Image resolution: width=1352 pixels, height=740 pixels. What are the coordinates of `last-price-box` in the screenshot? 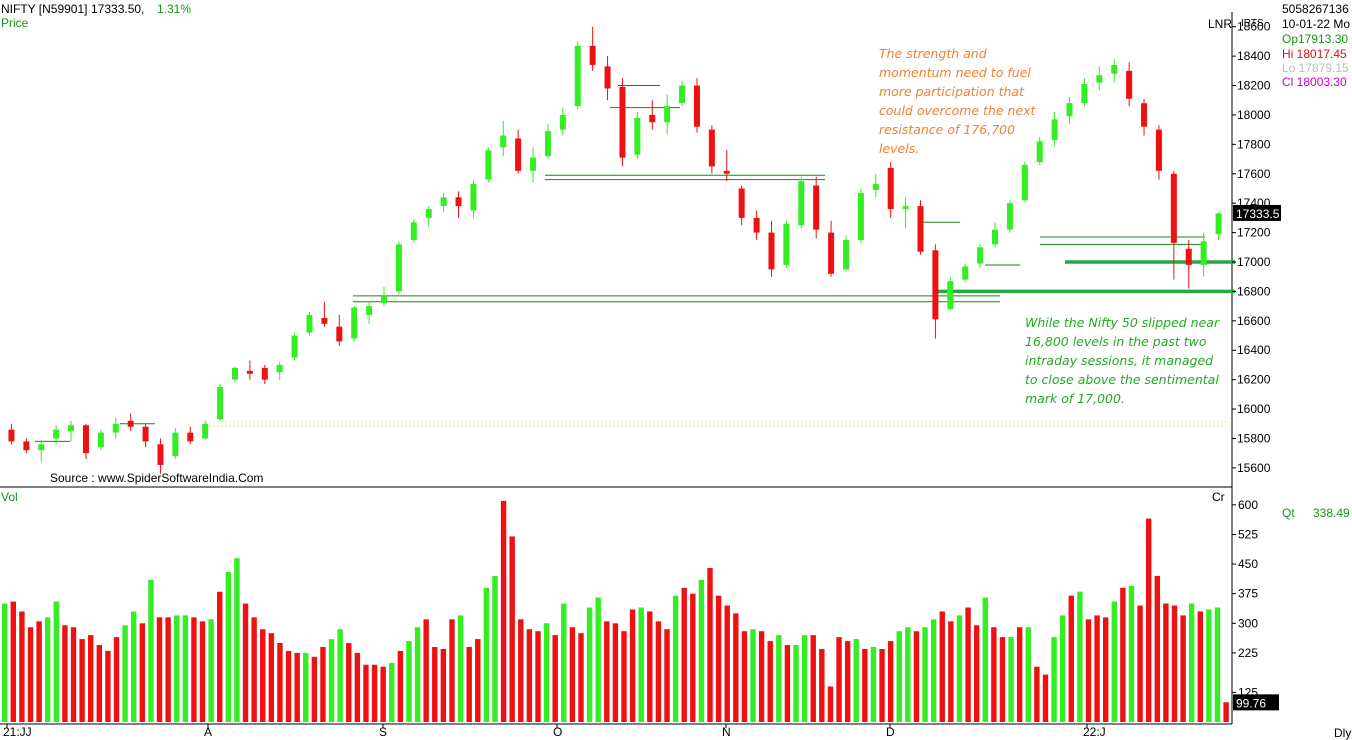 It's located at (1257, 212).